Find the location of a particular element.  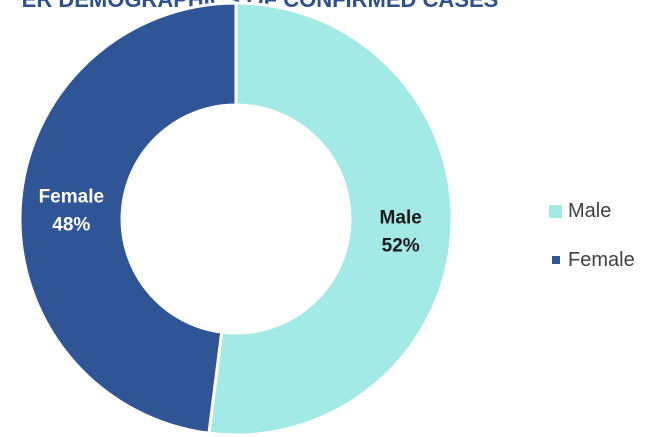

data-label-male-name: Male is located at coordinates (401, 217).